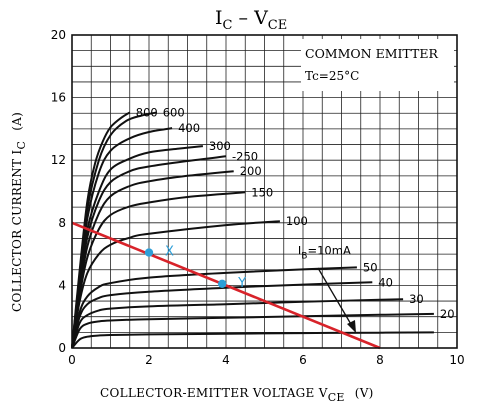  I want to click on curve-label-5: 100, so click(297, 221).